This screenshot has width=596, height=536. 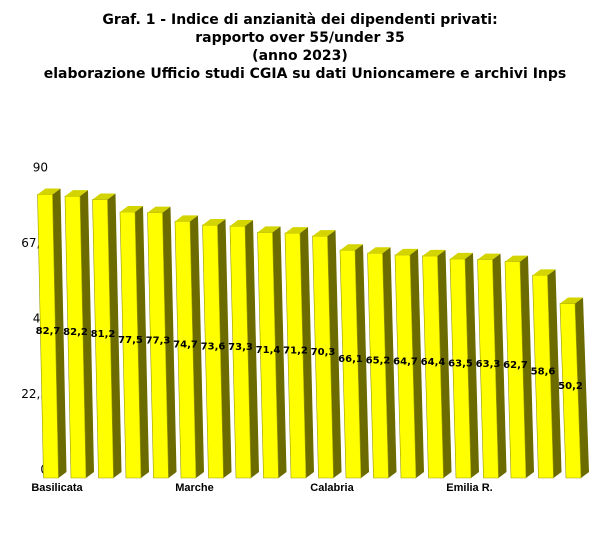 What do you see at coordinates (323, 352) in the screenshot?
I see `value-label: 70,3` at bounding box center [323, 352].